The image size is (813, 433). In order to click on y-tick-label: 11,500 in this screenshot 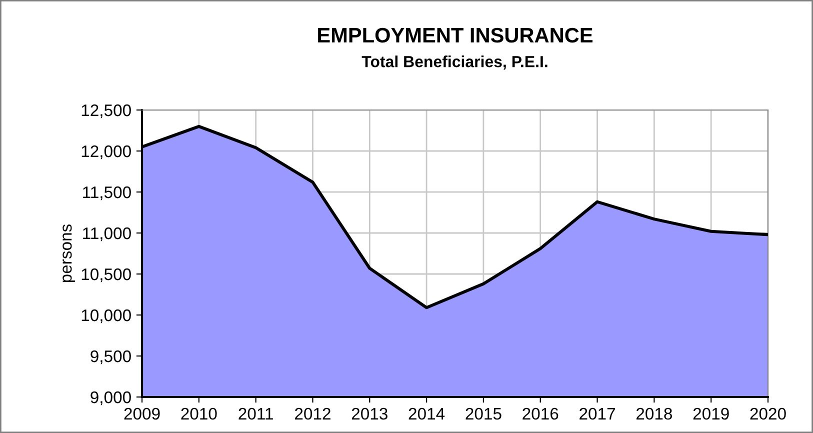, I will do `click(107, 193)`.